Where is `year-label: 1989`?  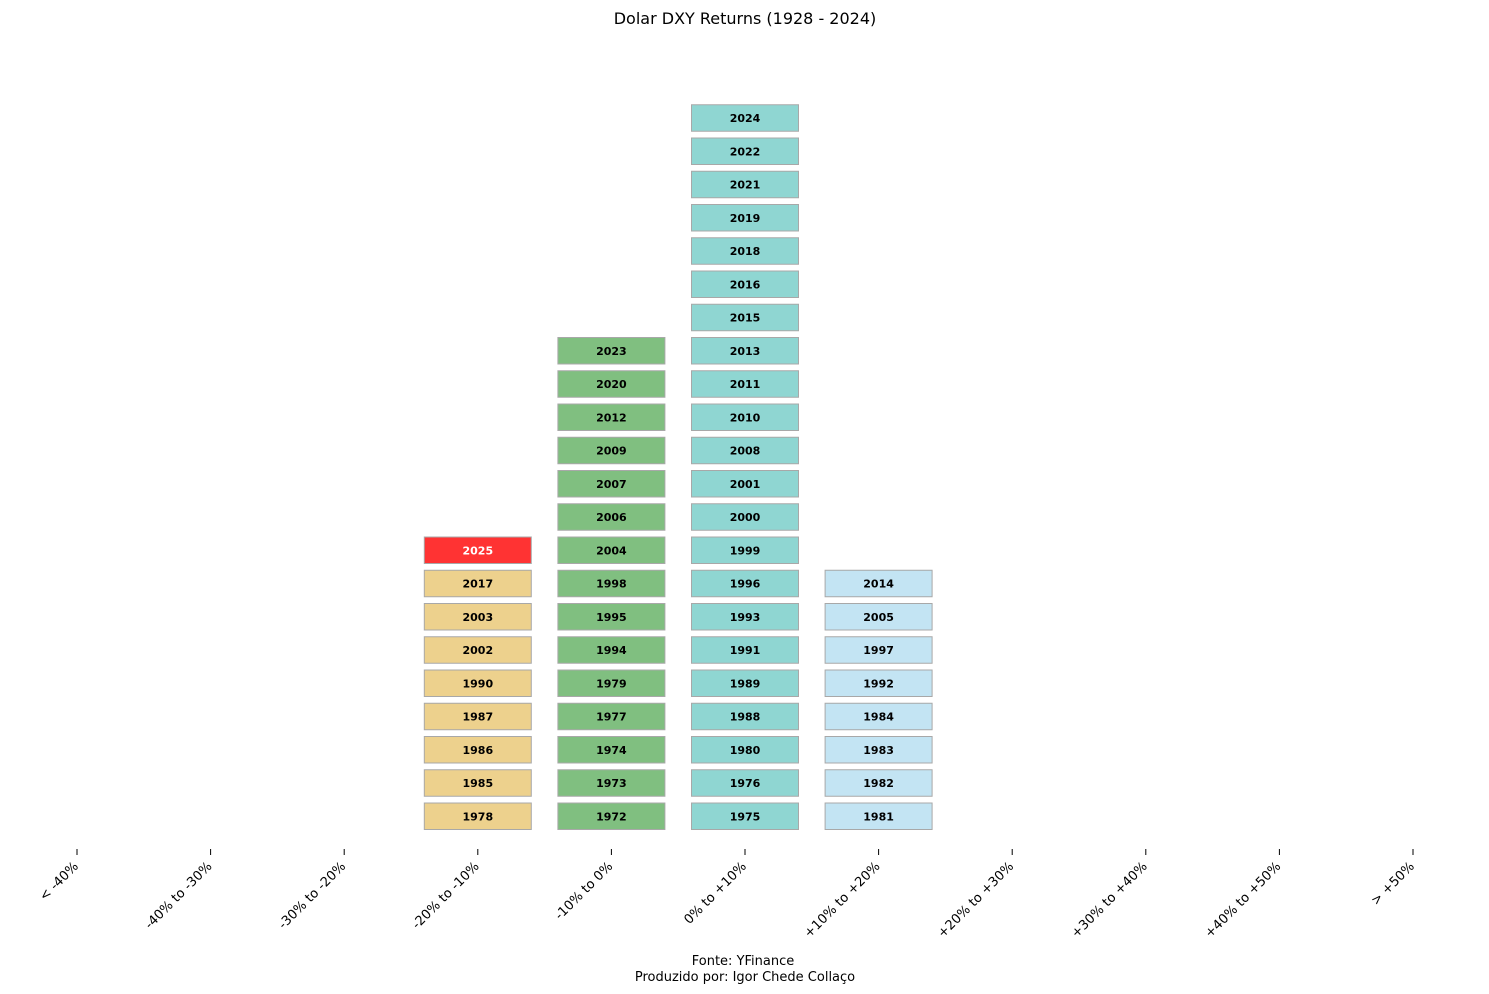
year-label: 1989 is located at coordinates (745, 683).